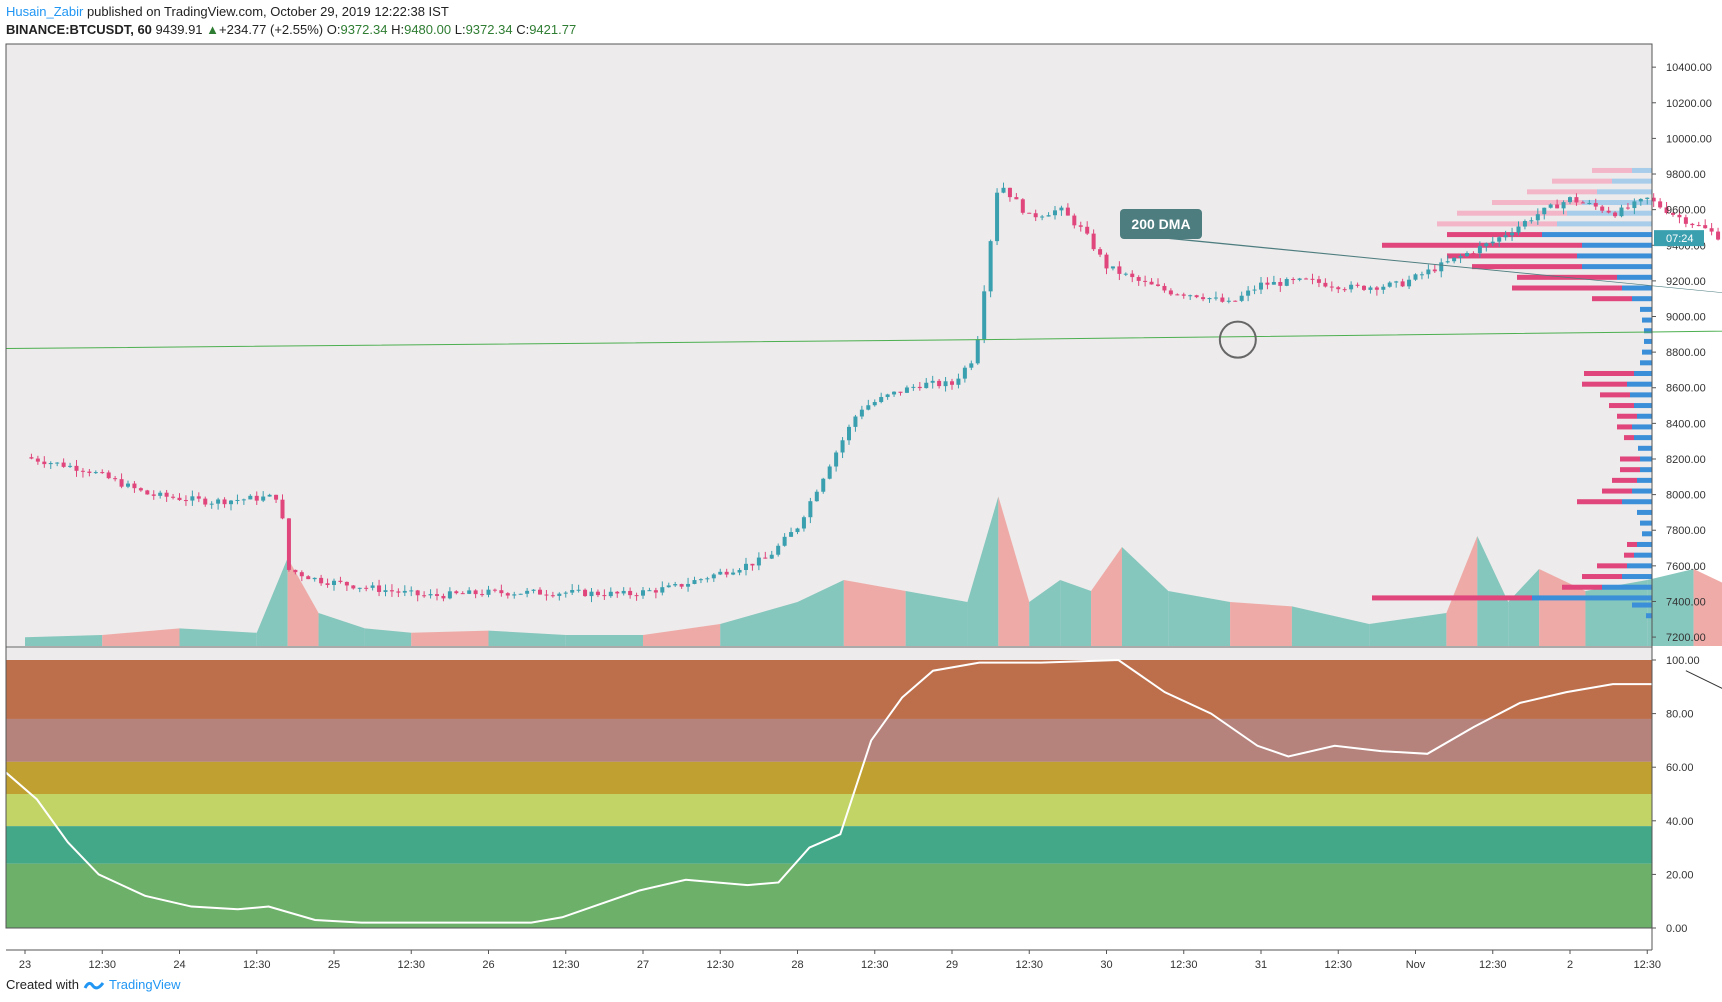  I want to click on time-tick-label: 2, so click(1570, 965).